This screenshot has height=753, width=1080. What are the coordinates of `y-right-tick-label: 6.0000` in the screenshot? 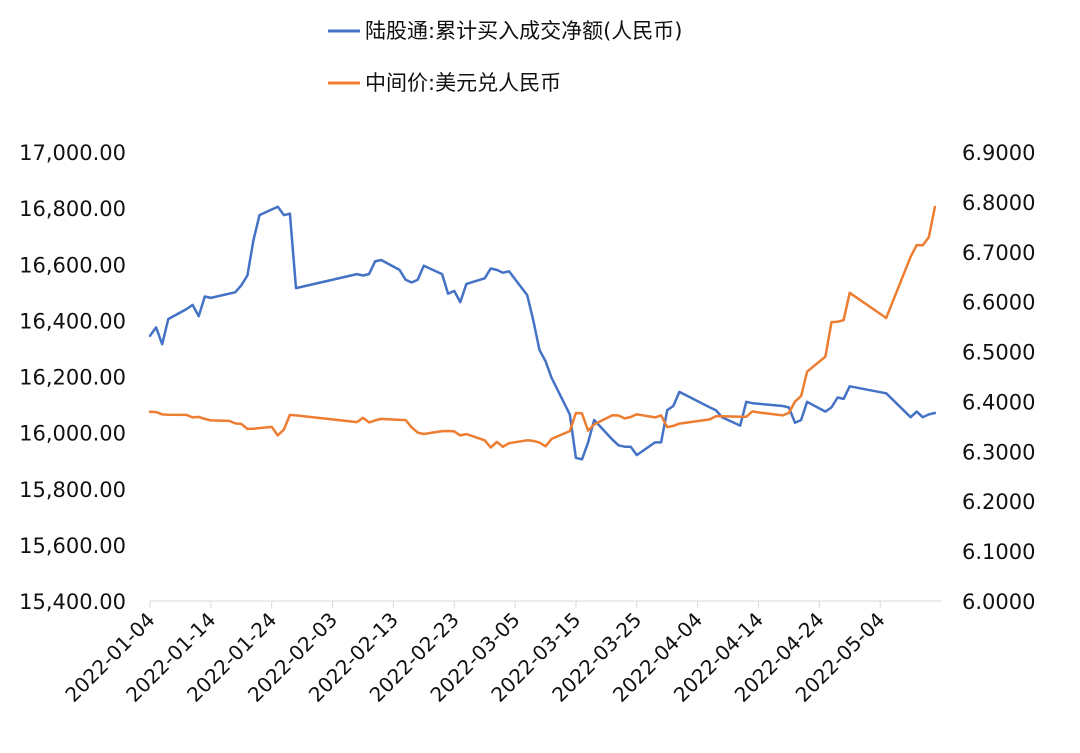 It's located at (998, 602).